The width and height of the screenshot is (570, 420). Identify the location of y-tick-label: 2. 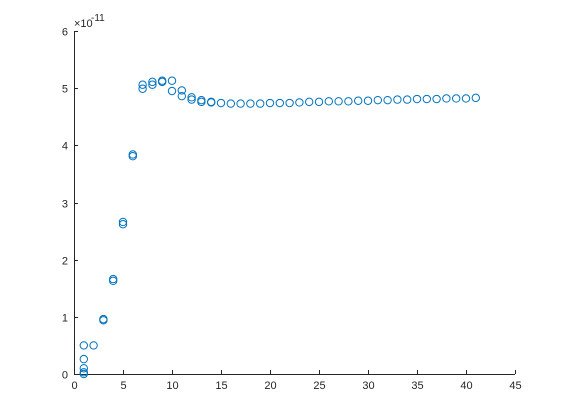
(65, 262).